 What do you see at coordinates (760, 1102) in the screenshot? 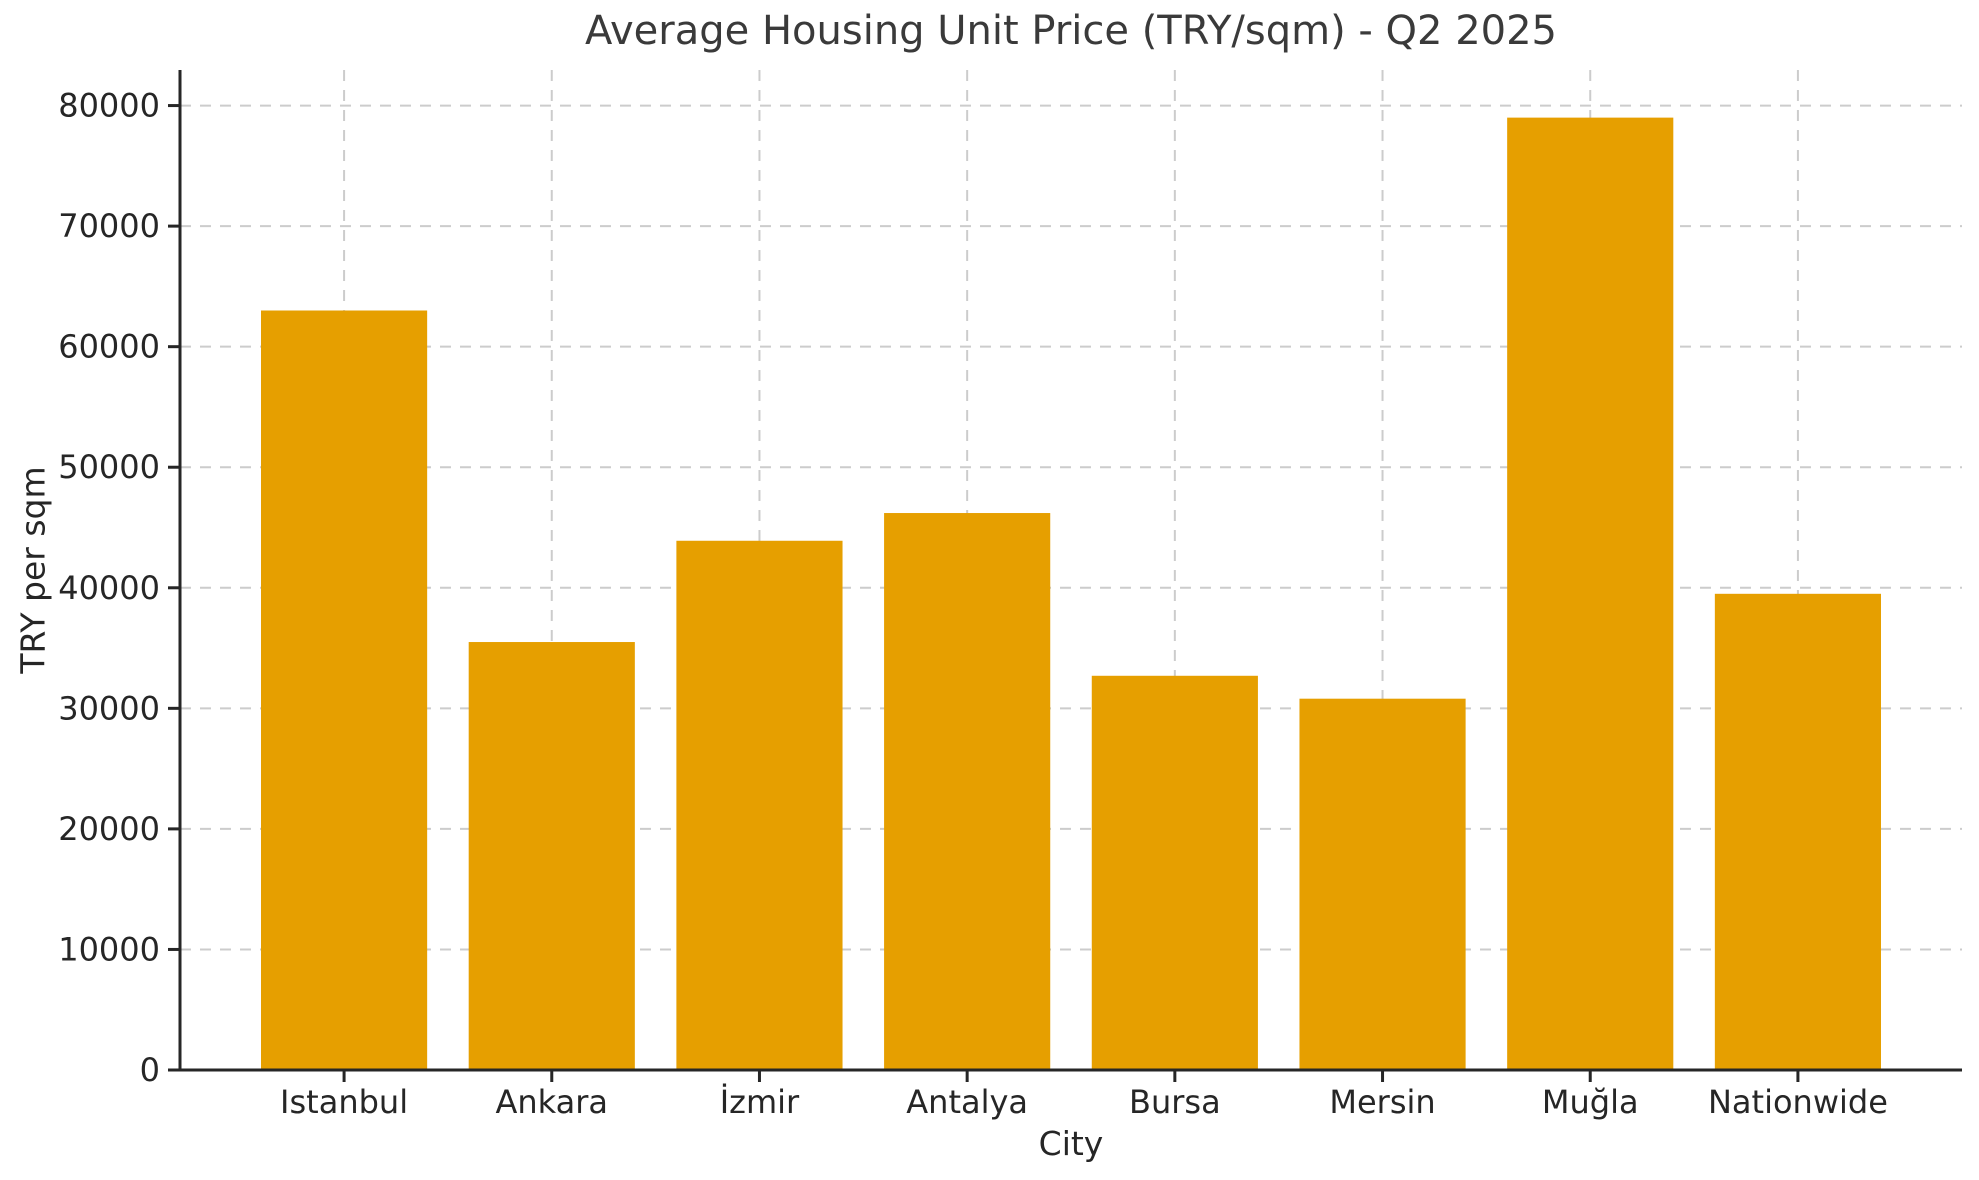
I see `x-tick-label: İzmir` at bounding box center [760, 1102].